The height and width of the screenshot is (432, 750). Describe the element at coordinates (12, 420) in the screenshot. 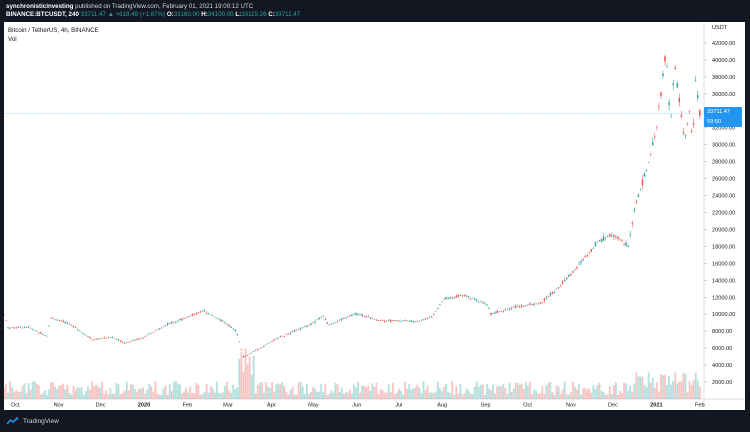

I see `tradingview-logo-icon` at that location.